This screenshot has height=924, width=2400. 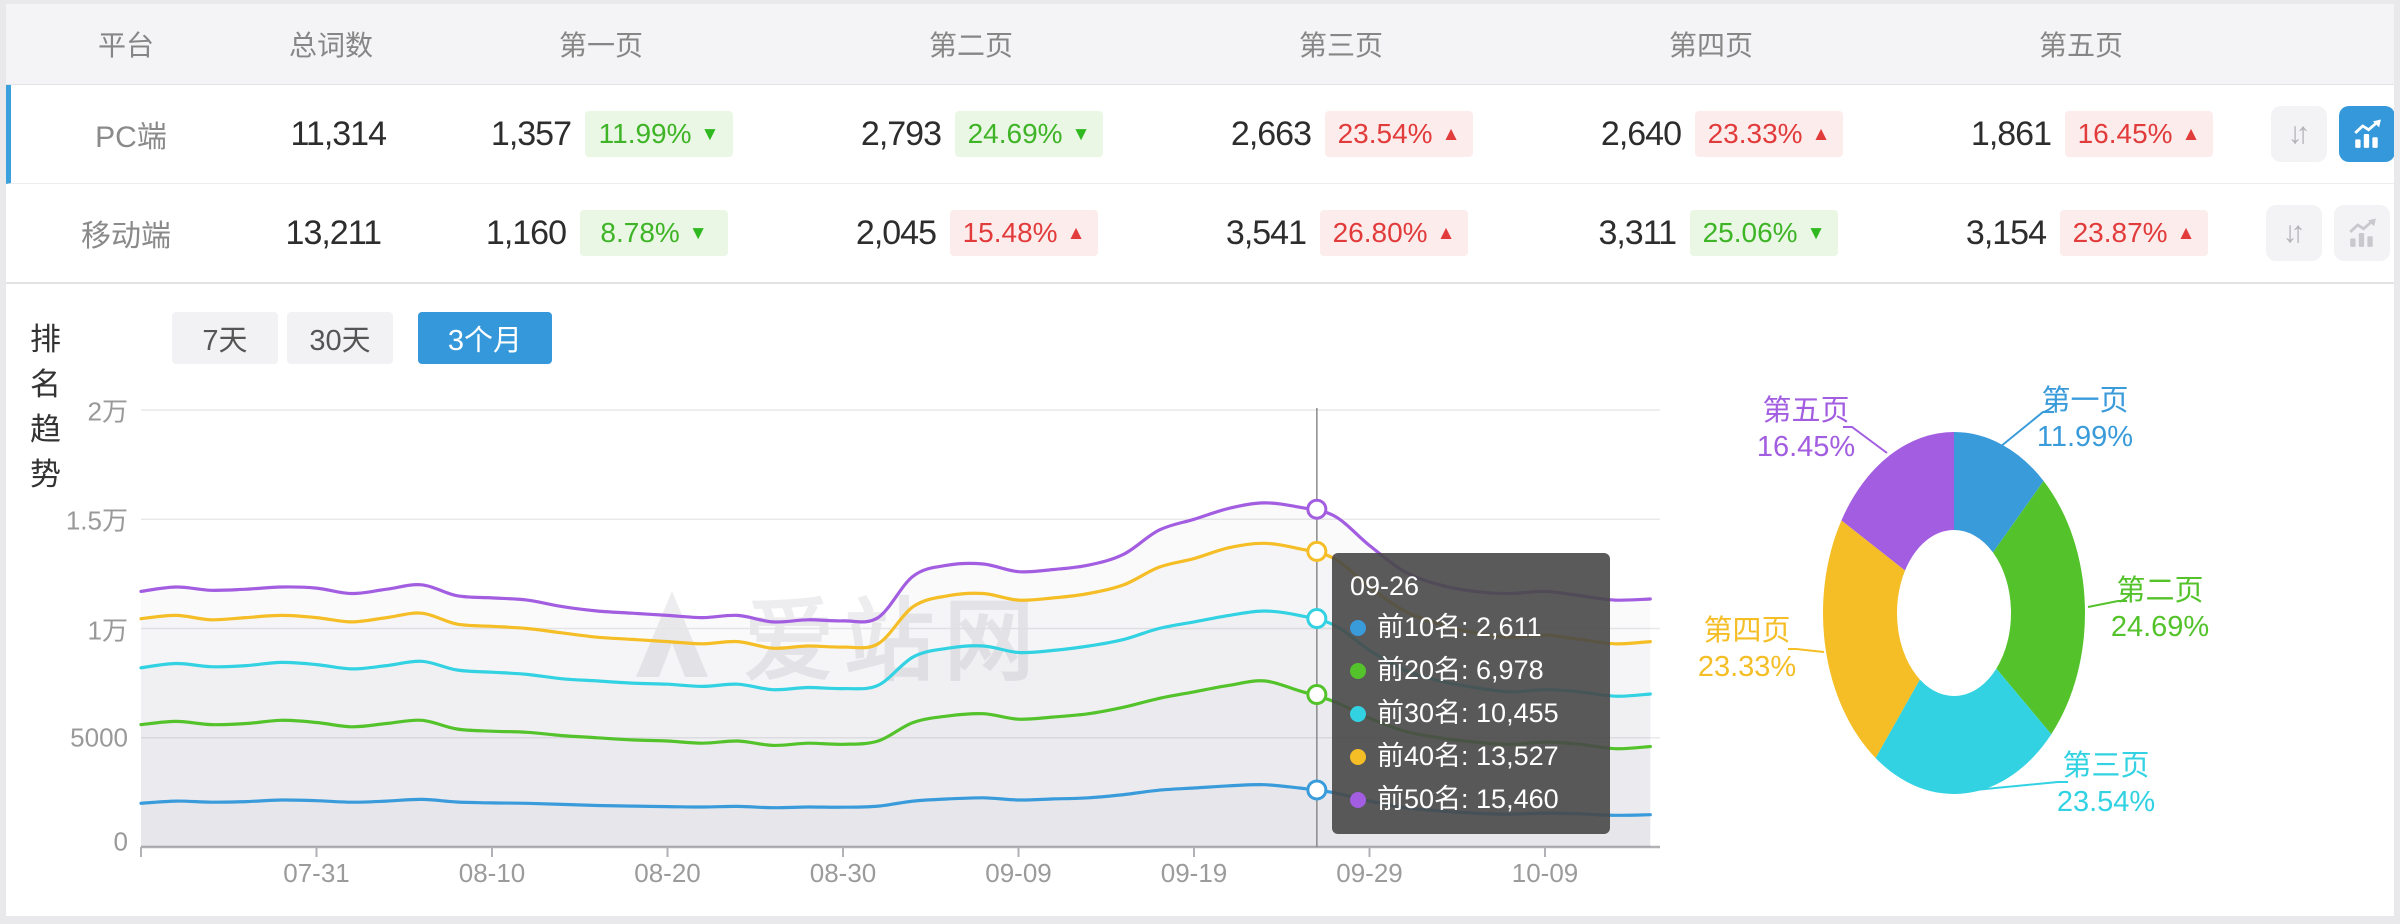 I want to click on page-4-change-badge: 23.33% ▲, so click(x=1769, y=134).